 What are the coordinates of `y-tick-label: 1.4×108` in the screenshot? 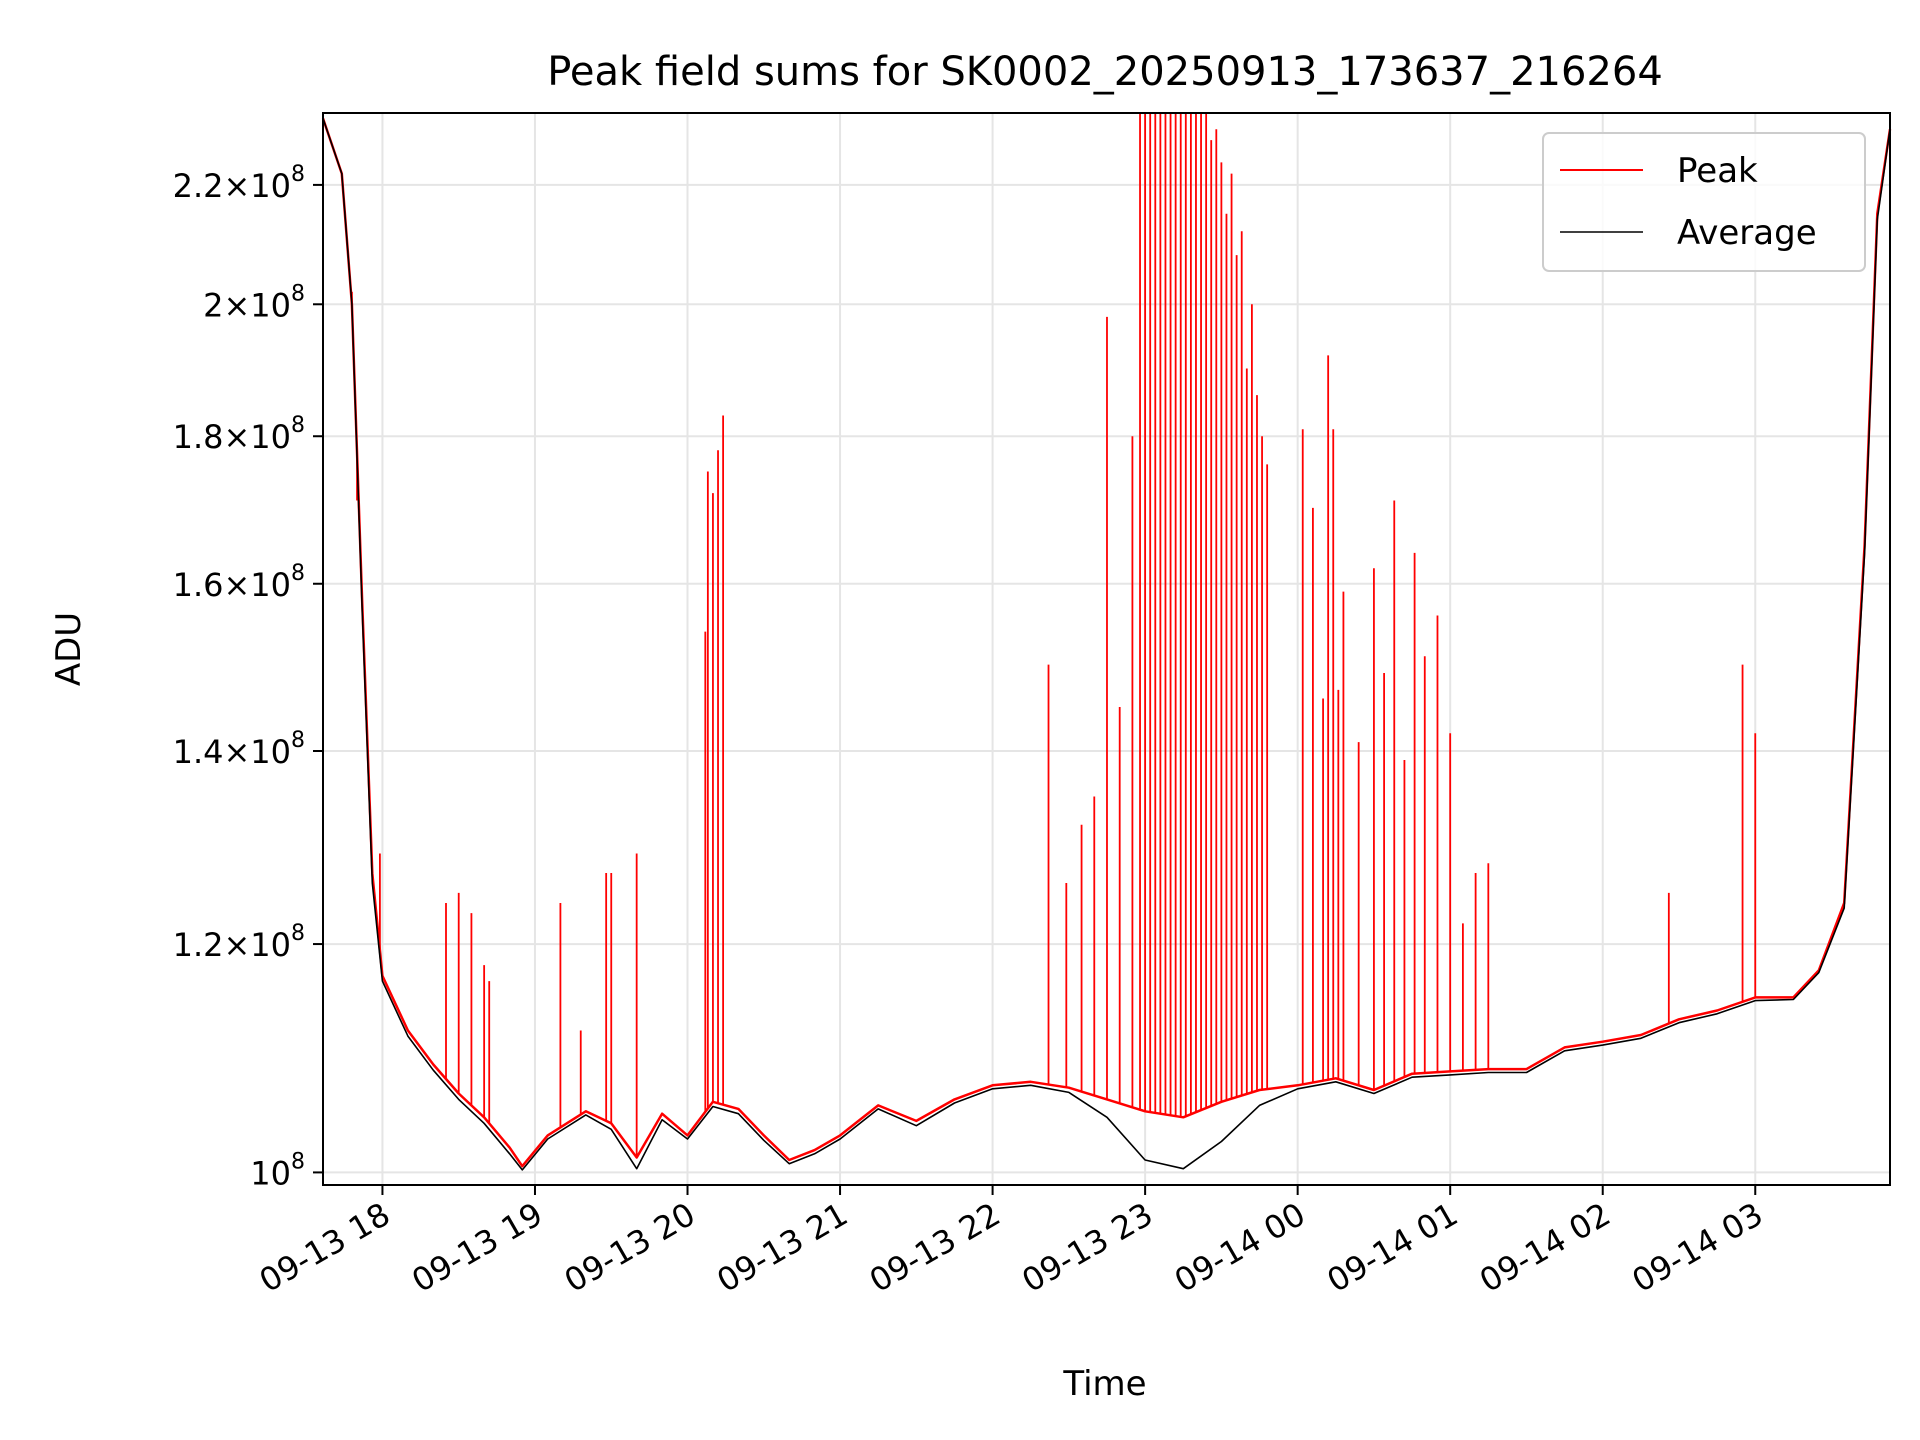 It's located at (239, 749).